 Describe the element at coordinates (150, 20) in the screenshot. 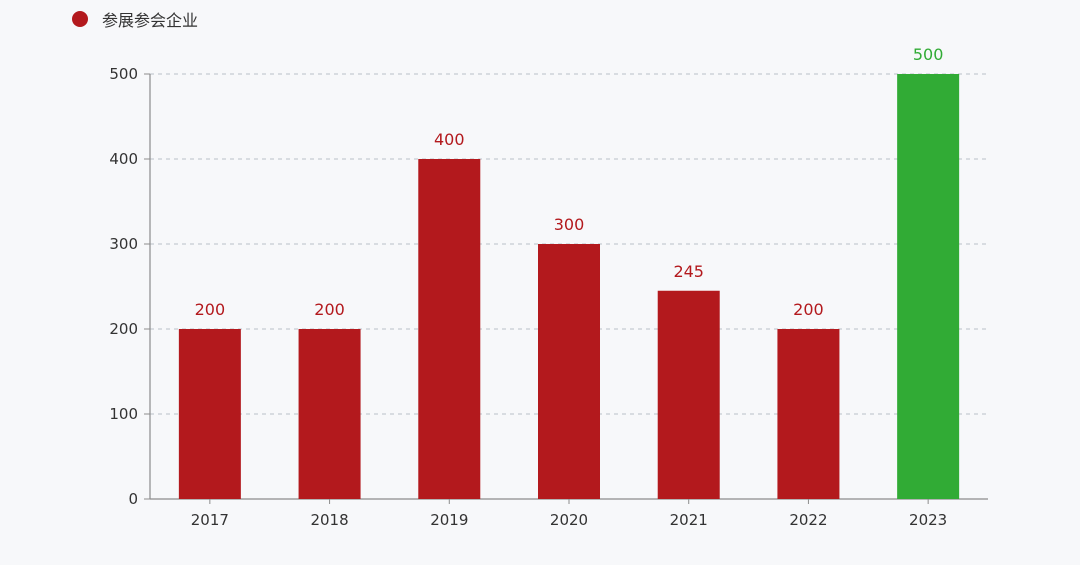

I see `legend-label: 参展参会企业` at that location.